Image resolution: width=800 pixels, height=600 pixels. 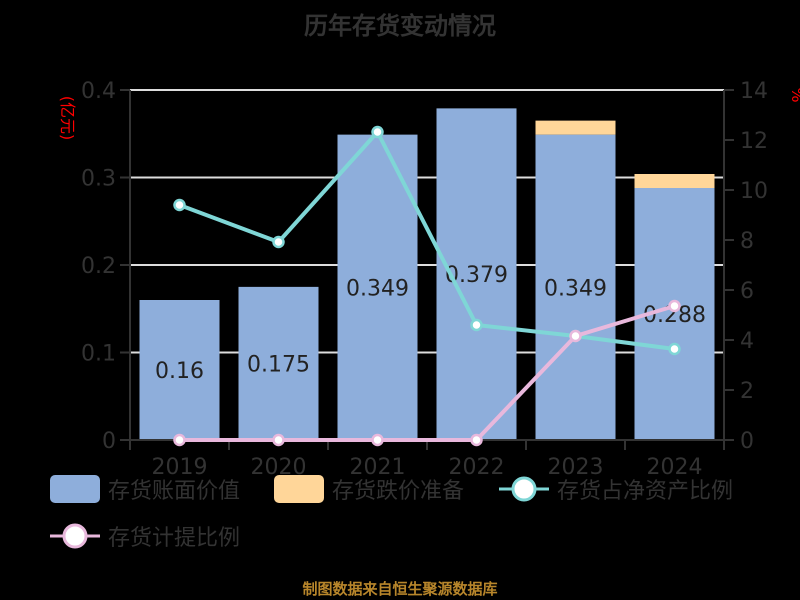 I want to click on x-axis-tick-label: 2022, so click(x=477, y=467).